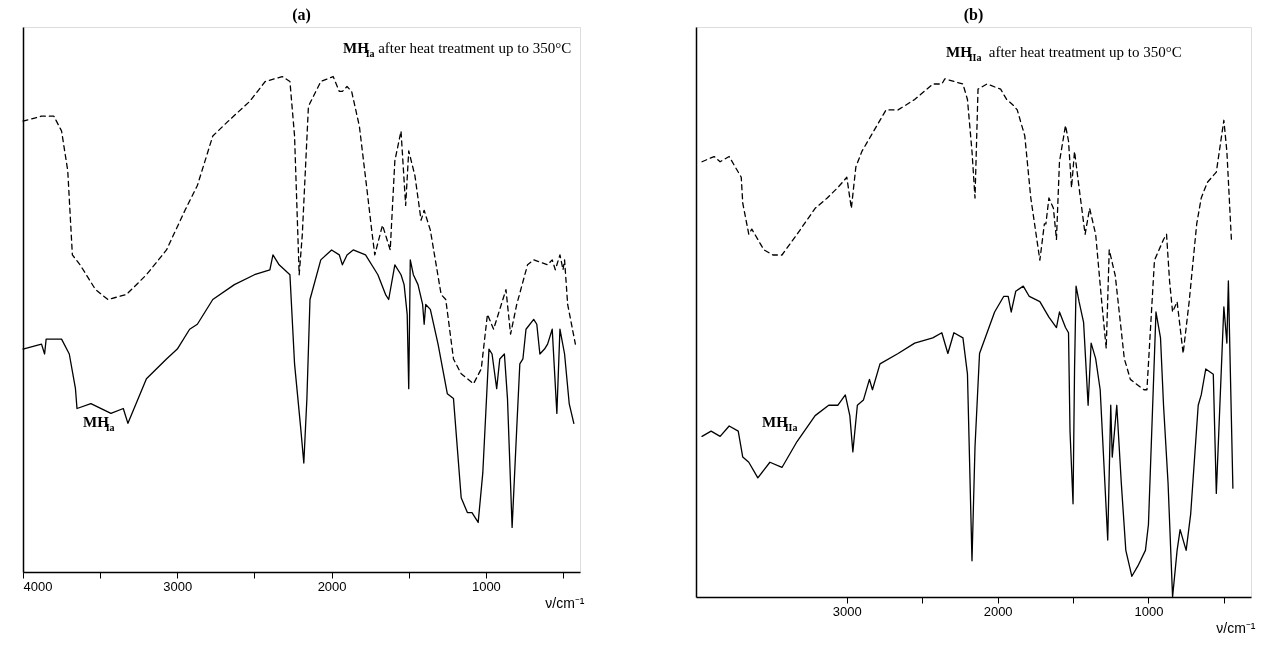 This screenshot has width=1280, height=652. Describe the element at coordinates (38, 586) in the screenshot. I see `x-tick-label: 4000` at that location.